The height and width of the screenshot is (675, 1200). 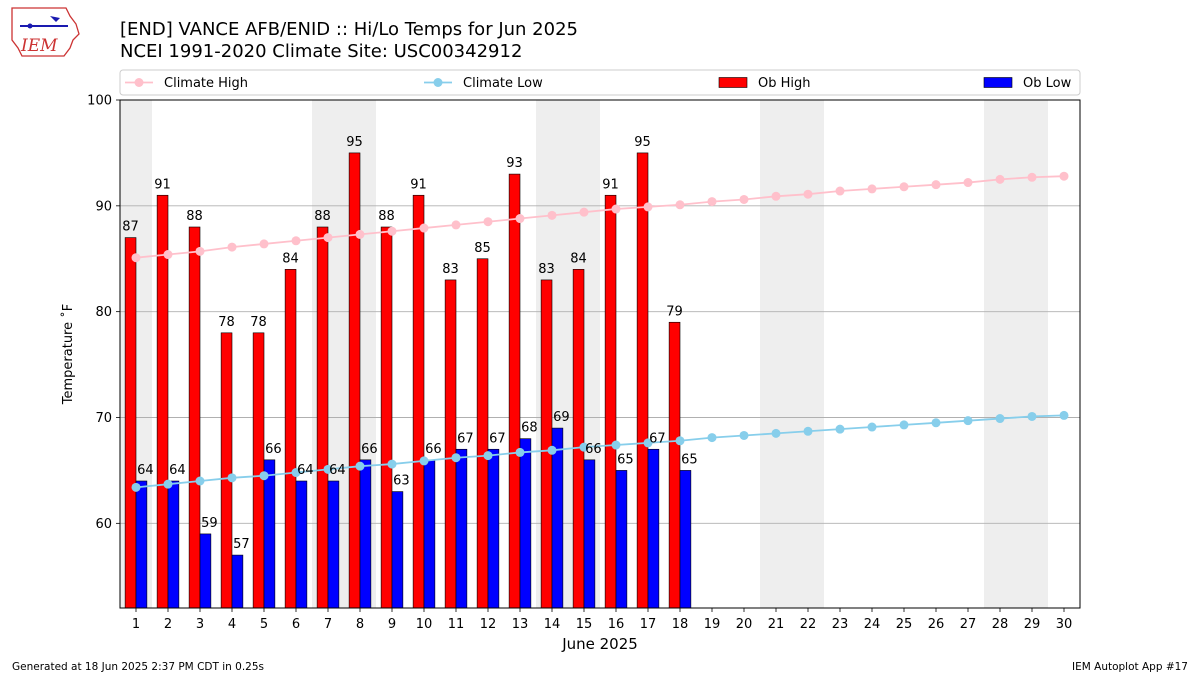 What do you see at coordinates (712, 624) in the screenshot?
I see `x-tick-label-19: 19` at bounding box center [712, 624].